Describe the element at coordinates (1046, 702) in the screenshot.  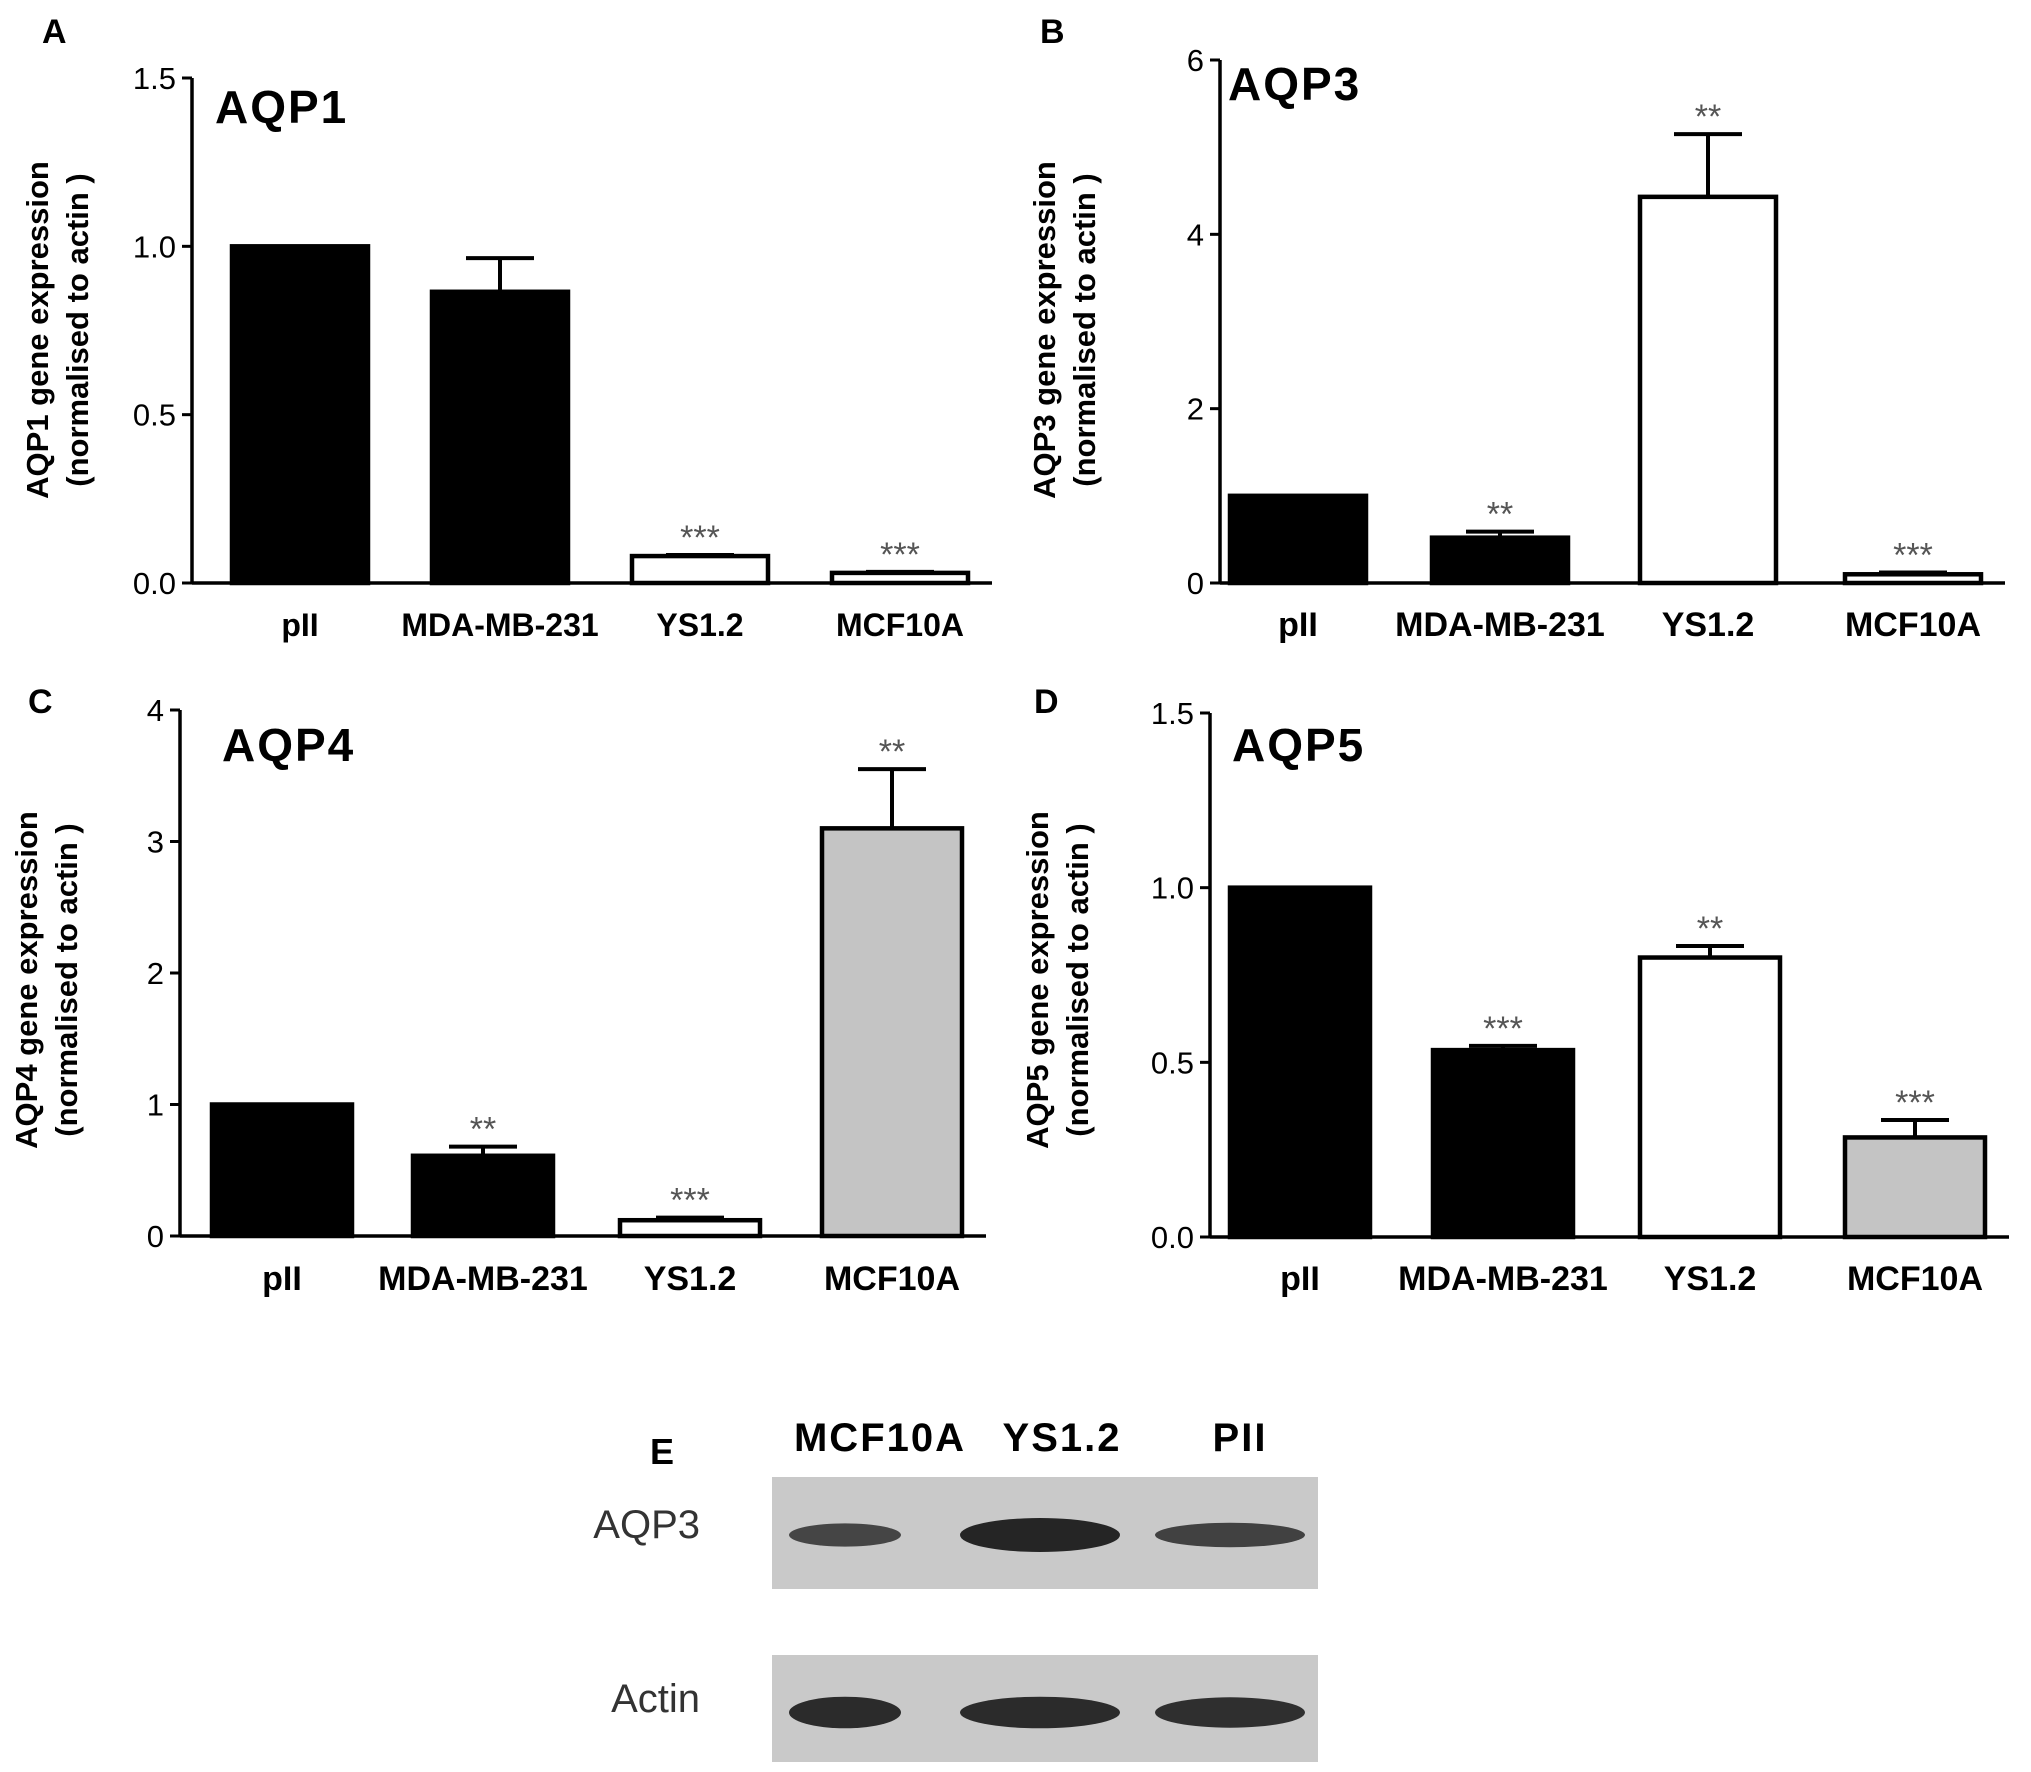
I see `panel-letter: D` at that location.